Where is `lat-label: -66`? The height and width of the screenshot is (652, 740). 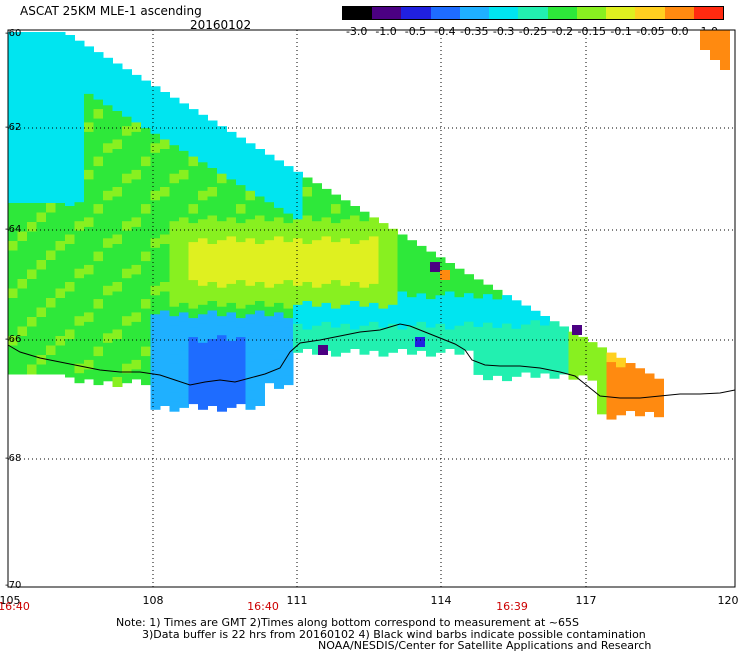
lat-label: -66 is located at coordinates (13, 339).